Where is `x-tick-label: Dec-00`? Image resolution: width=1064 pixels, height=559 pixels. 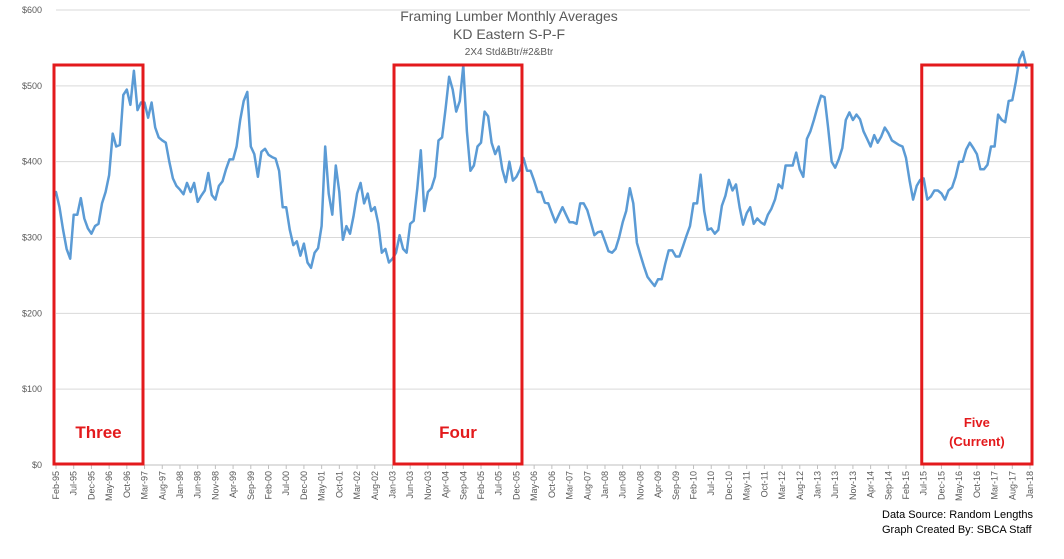 x-tick-label: Dec-00 is located at coordinates (304, 485).